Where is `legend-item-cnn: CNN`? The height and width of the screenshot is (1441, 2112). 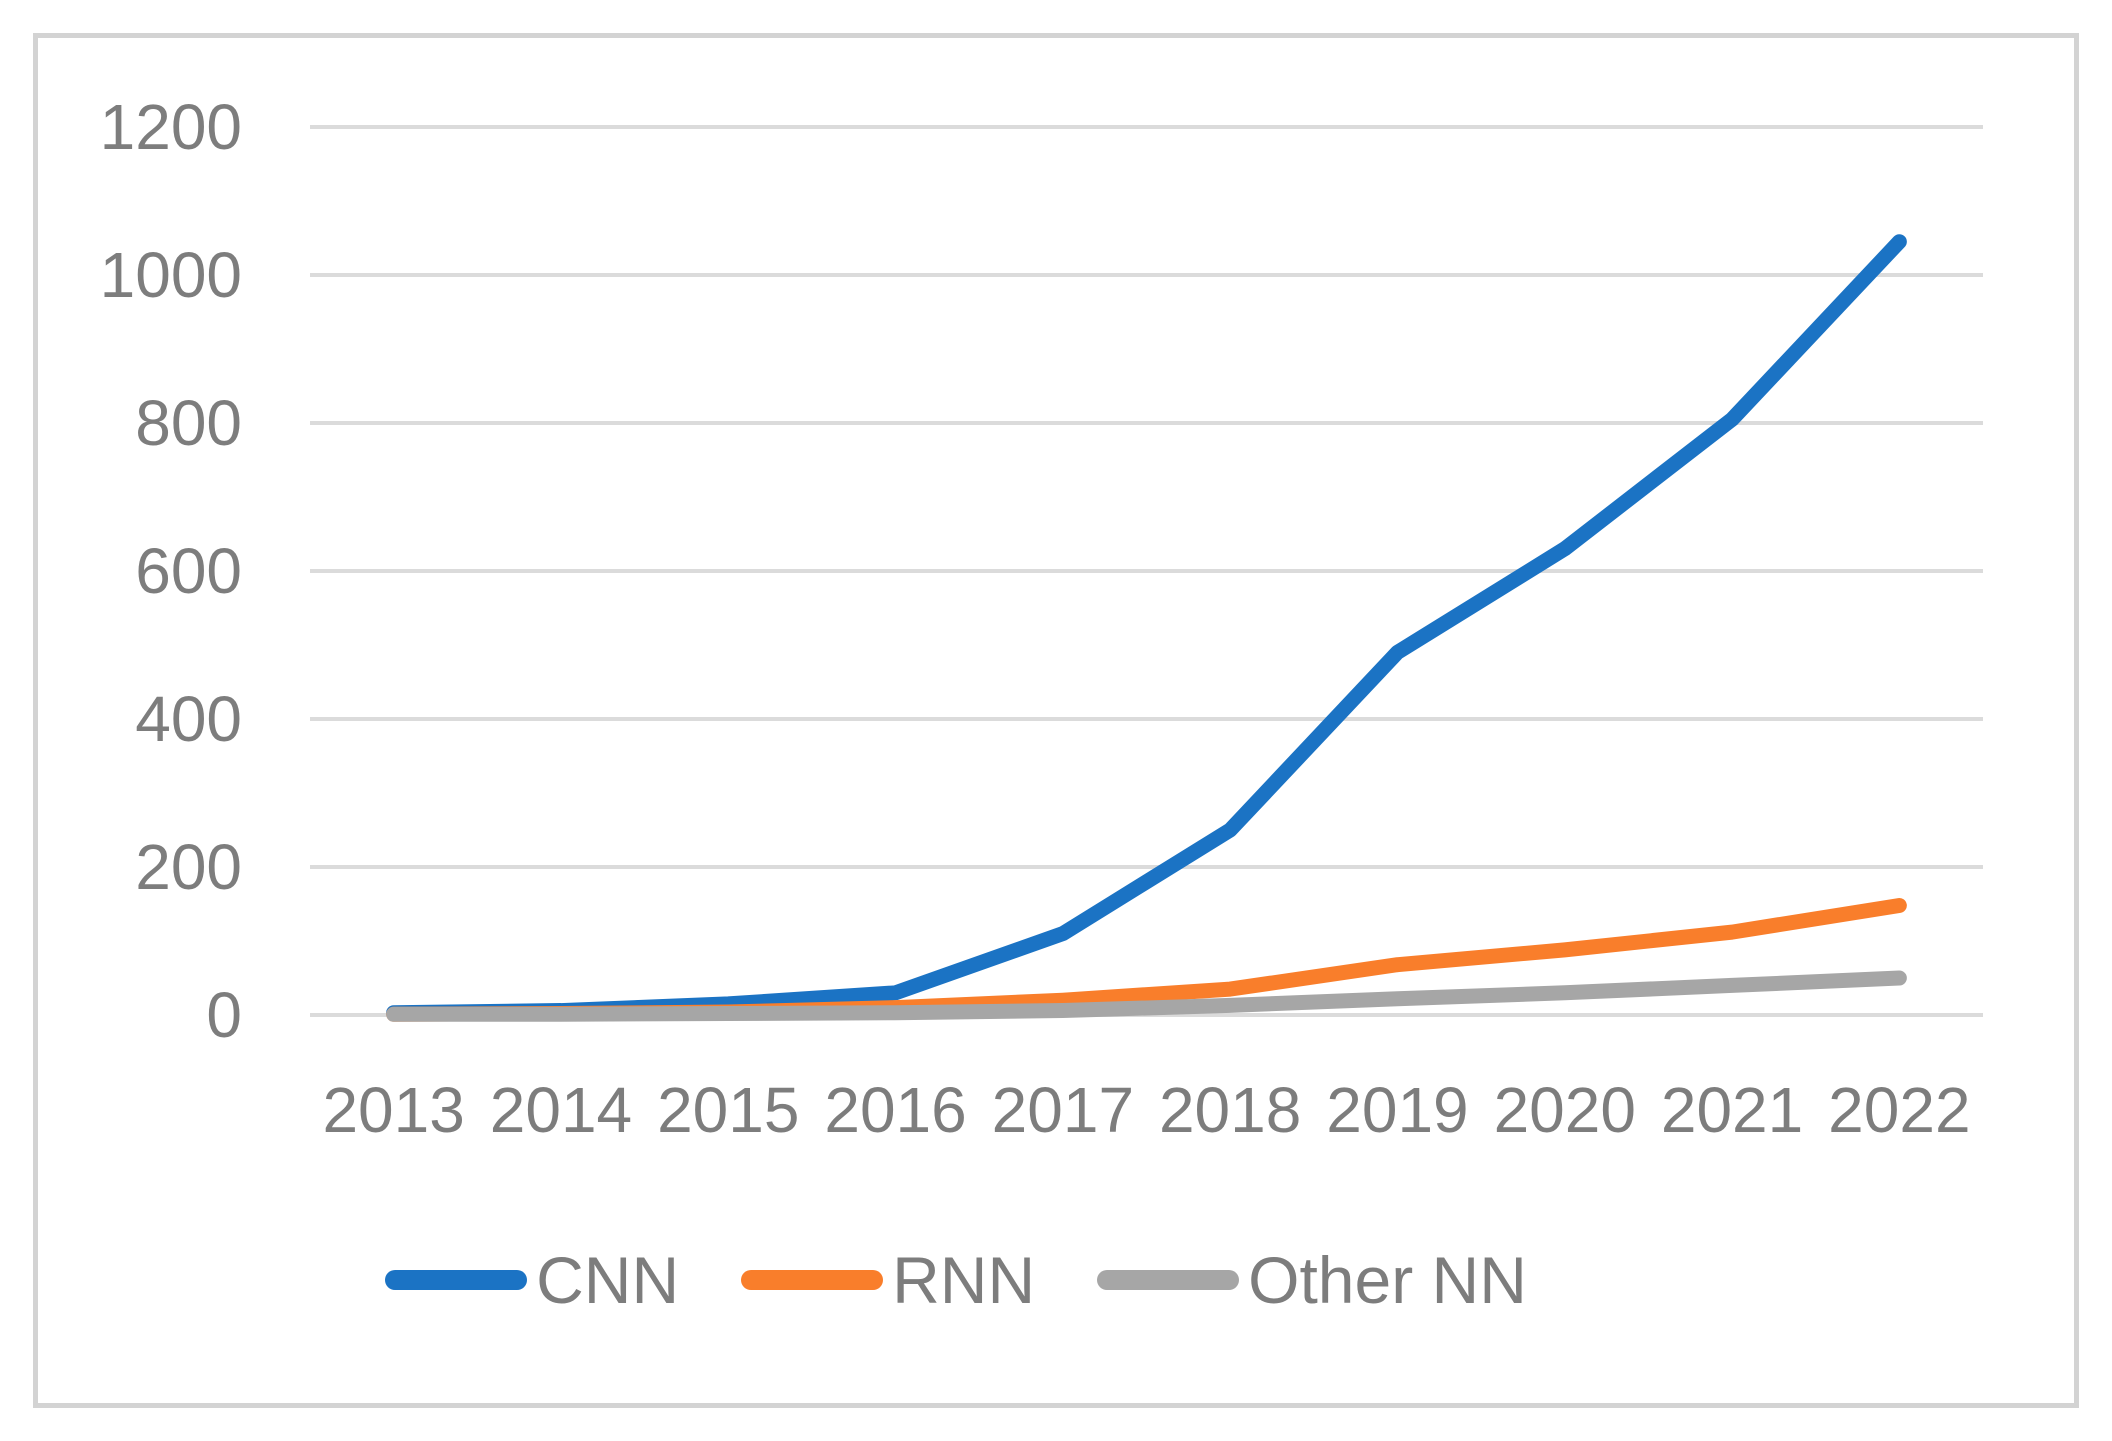
legend-item-cnn: CNN is located at coordinates (532, 1280).